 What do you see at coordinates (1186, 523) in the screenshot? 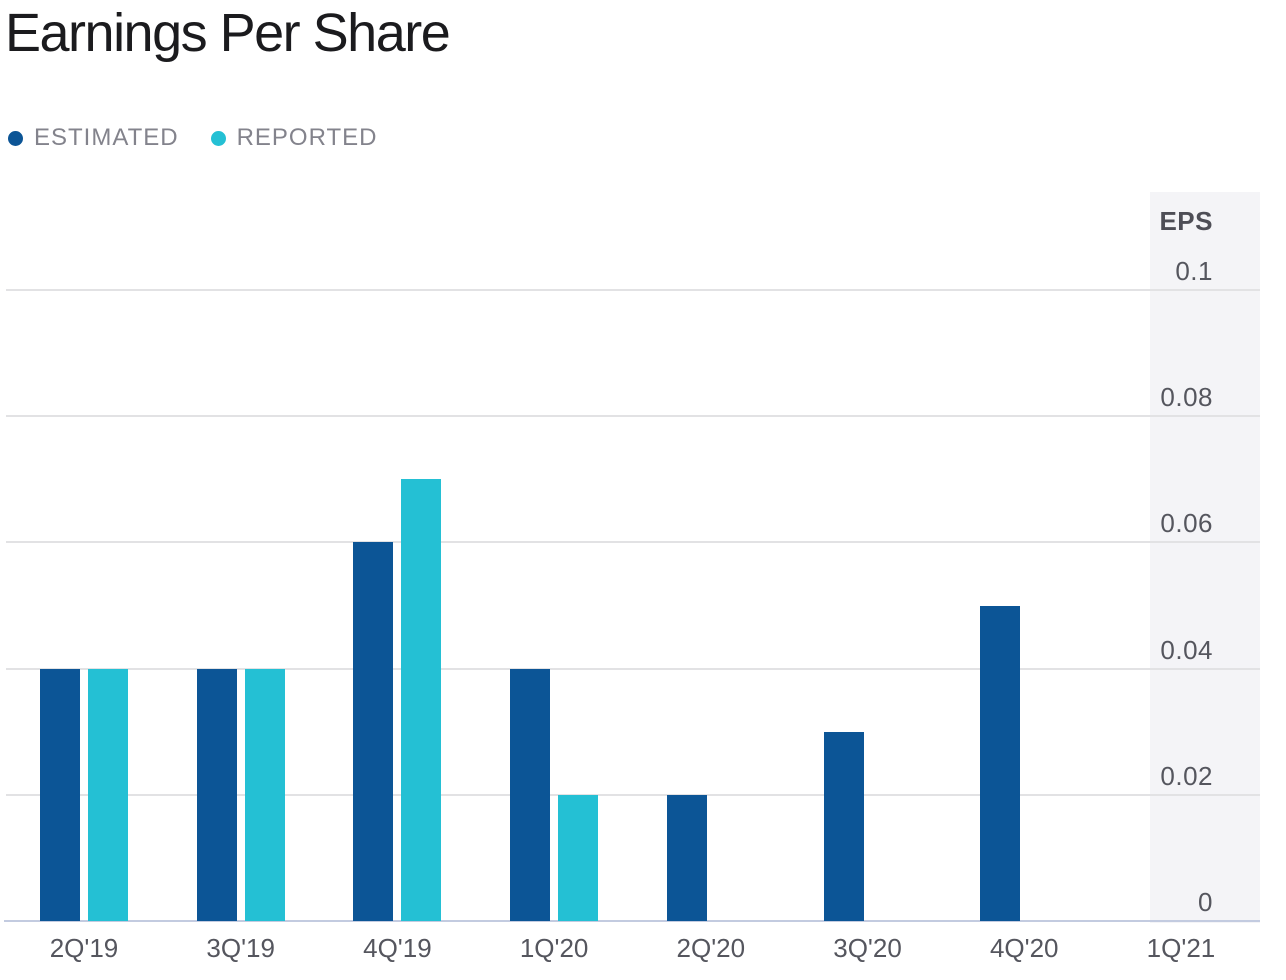
I see `y-tick-label-0.06: 0.06` at bounding box center [1186, 523].